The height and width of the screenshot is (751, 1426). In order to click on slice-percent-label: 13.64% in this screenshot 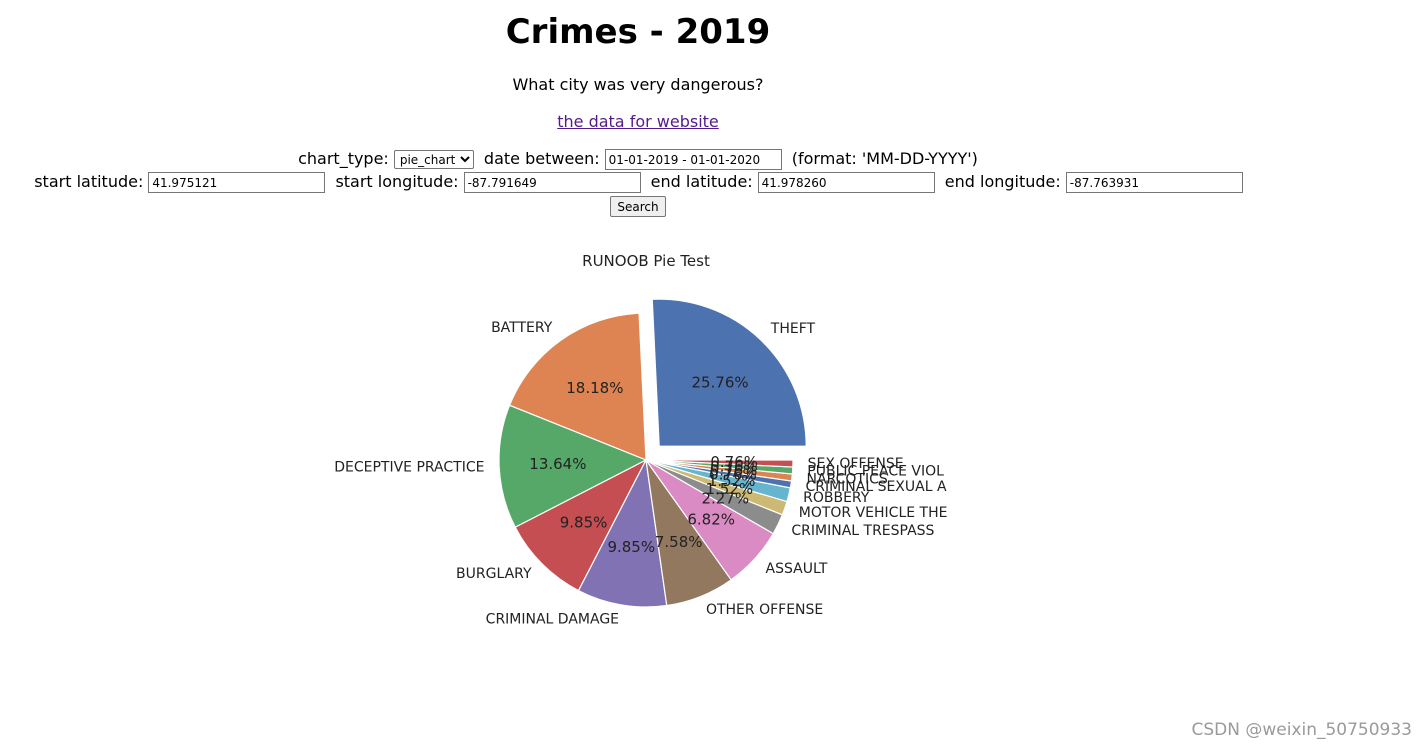, I will do `click(557, 464)`.